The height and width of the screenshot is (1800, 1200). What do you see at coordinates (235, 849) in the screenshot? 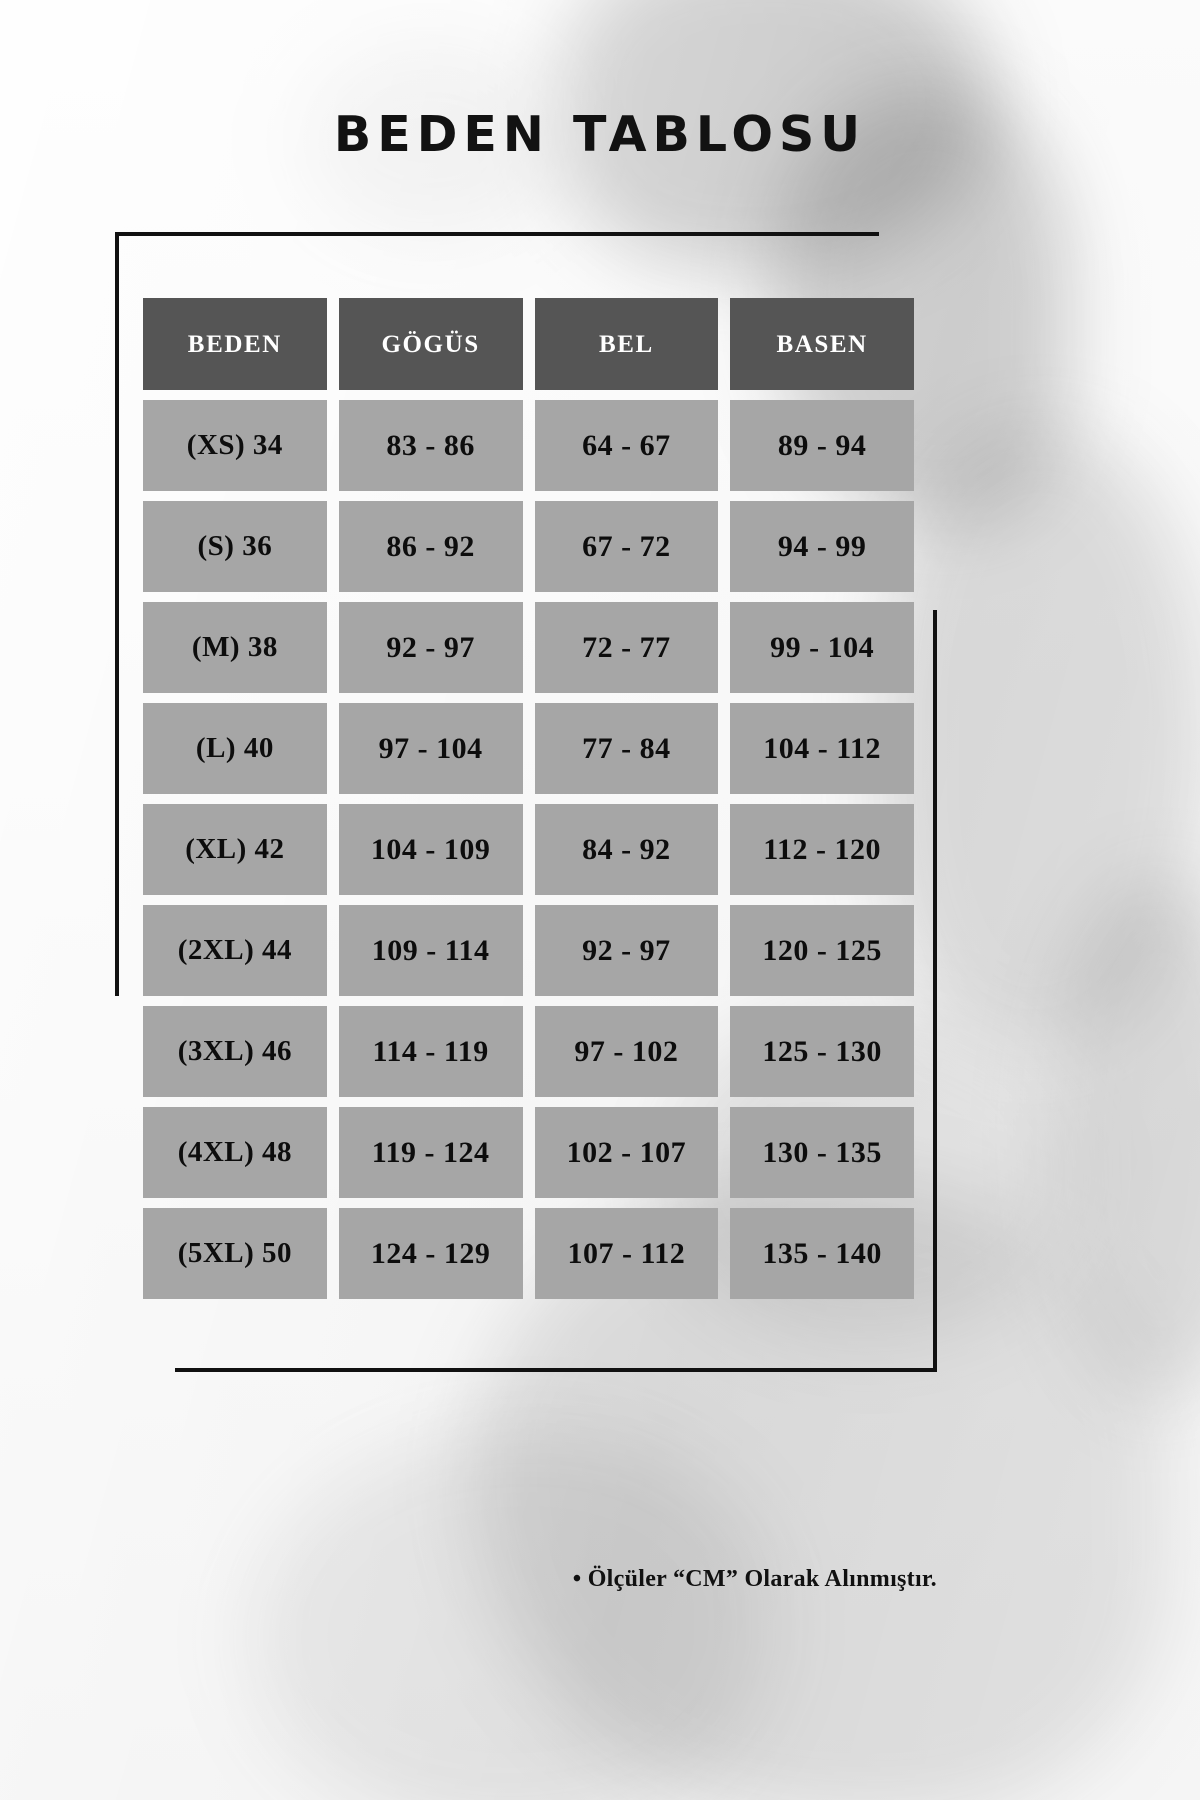
I see `cell-beden: (XL) 42` at bounding box center [235, 849].